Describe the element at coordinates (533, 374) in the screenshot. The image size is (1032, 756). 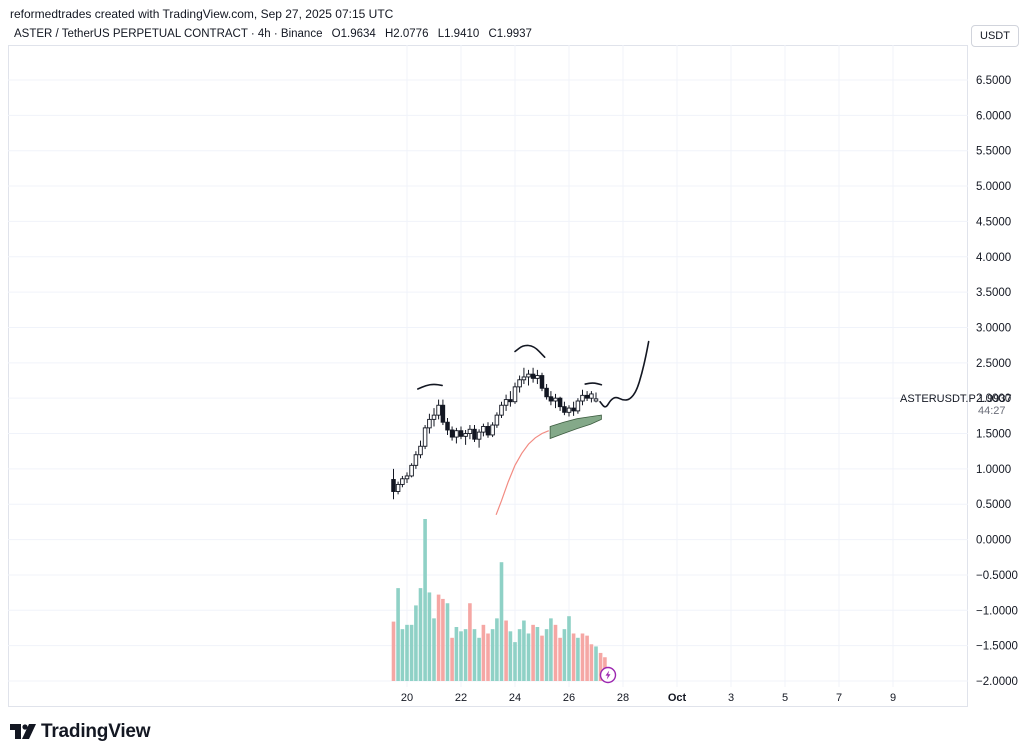
I see `drawings` at that location.